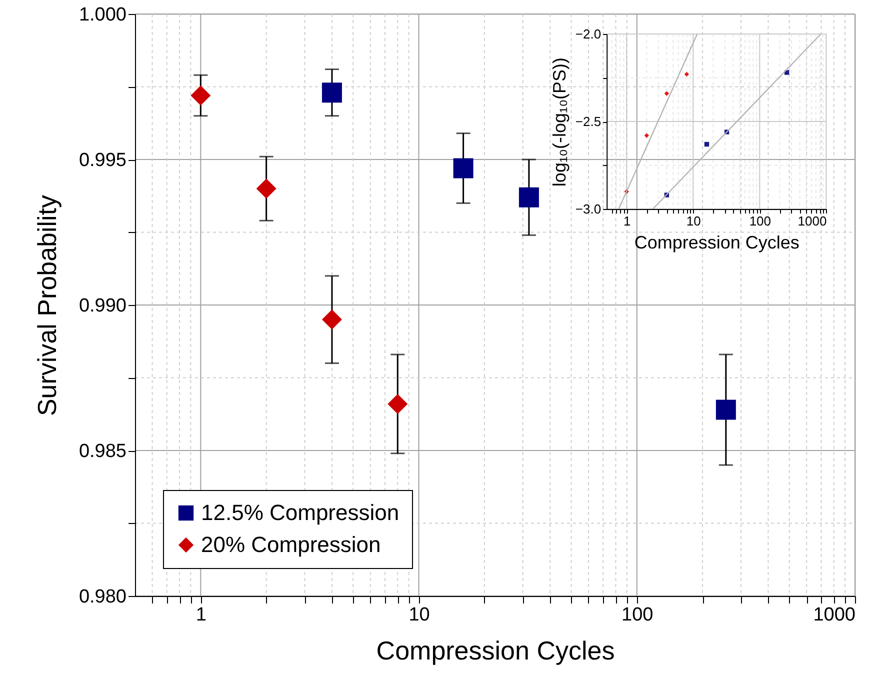  I want to click on y-tick-label: −2.0, so click(588, 34).